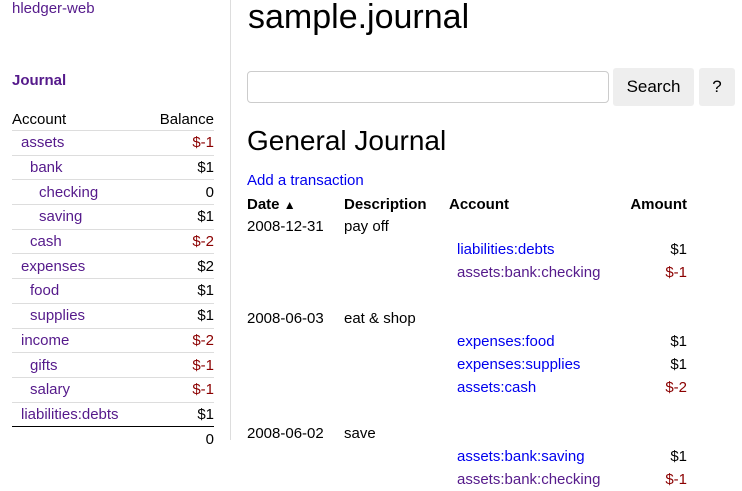 The height and width of the screenshot is (491, 742). Describe the element at coordinates (113, 365) in the screenshot. I see `account-row: gifts $-1` at that location.